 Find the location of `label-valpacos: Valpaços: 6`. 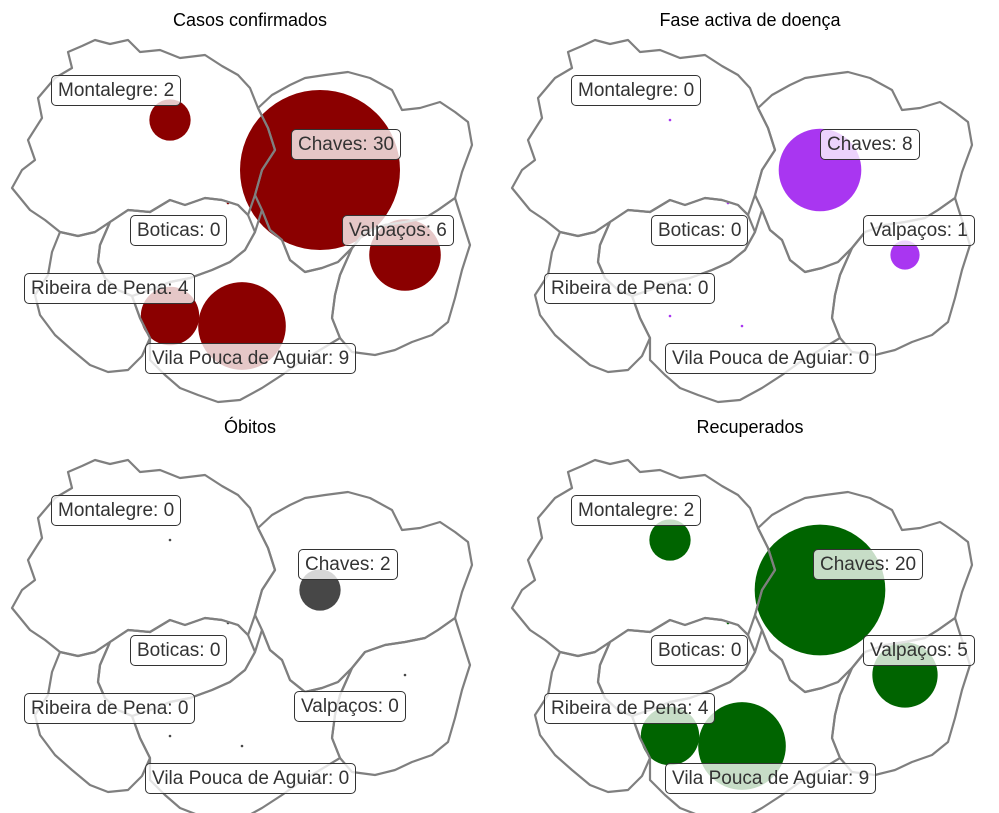

label-valpacos: Valpaços: 6 is located at coordinates (398, 230).